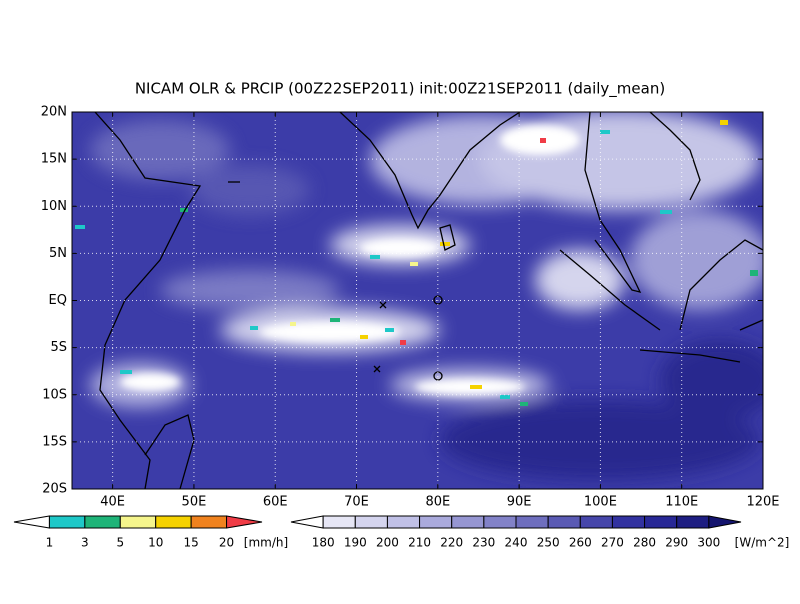 The width and height of the screenshot is (800, 604). Describe the element at coordinates (50, 543) in the screenshot. I see `scale-label: 1` at that location.